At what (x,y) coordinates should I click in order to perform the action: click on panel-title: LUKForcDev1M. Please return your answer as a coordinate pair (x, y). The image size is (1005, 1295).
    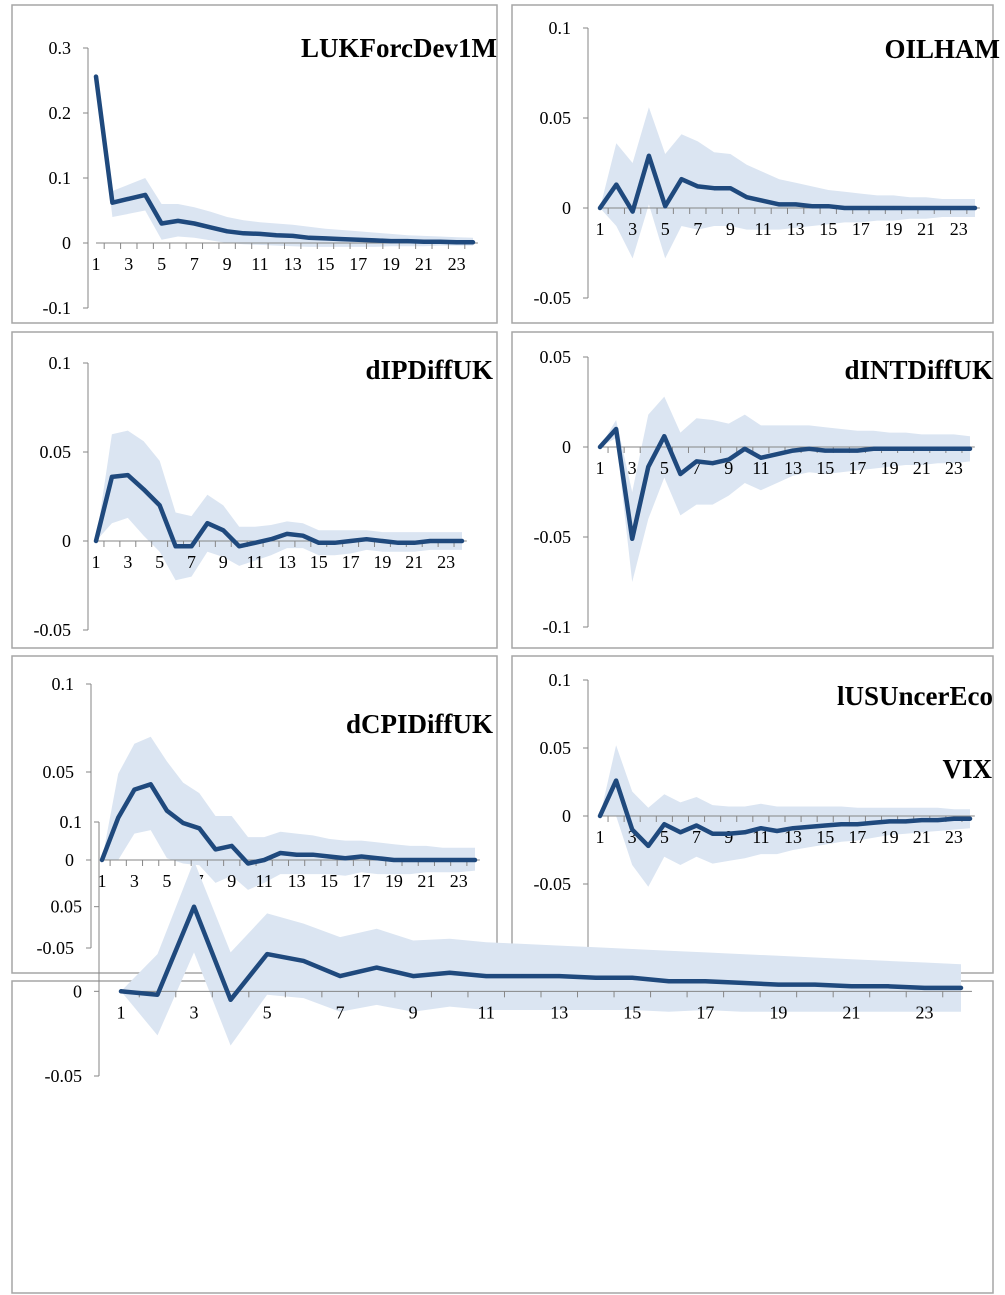
    Looking at the image, I should click on (399, 48).